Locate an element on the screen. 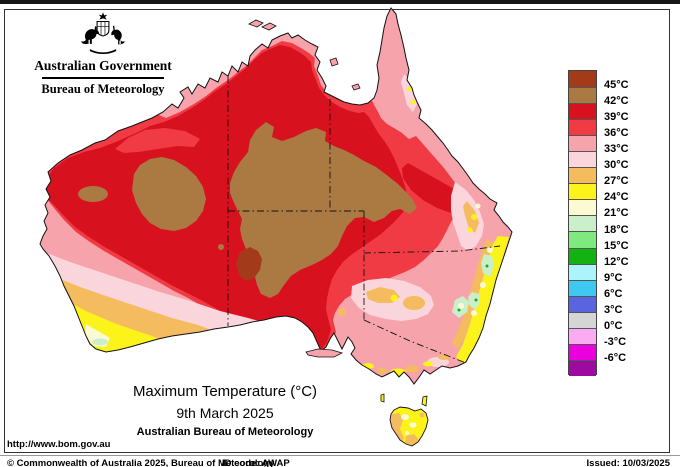 Image resolution: width=680 pixels, height=467 pixels. band-21-24-tas2 is located at coordinates (413, 425).